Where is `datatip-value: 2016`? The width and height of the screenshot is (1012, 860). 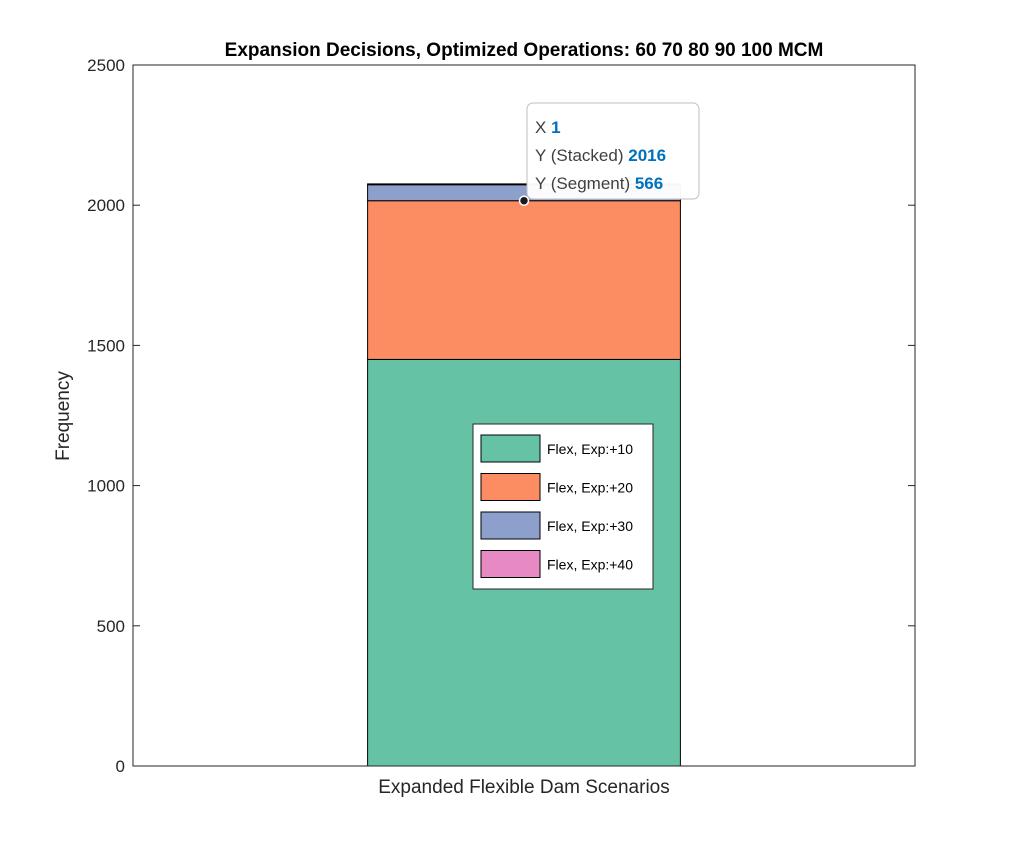
datatip-value: 2016 is located at coordinates (647, 155).